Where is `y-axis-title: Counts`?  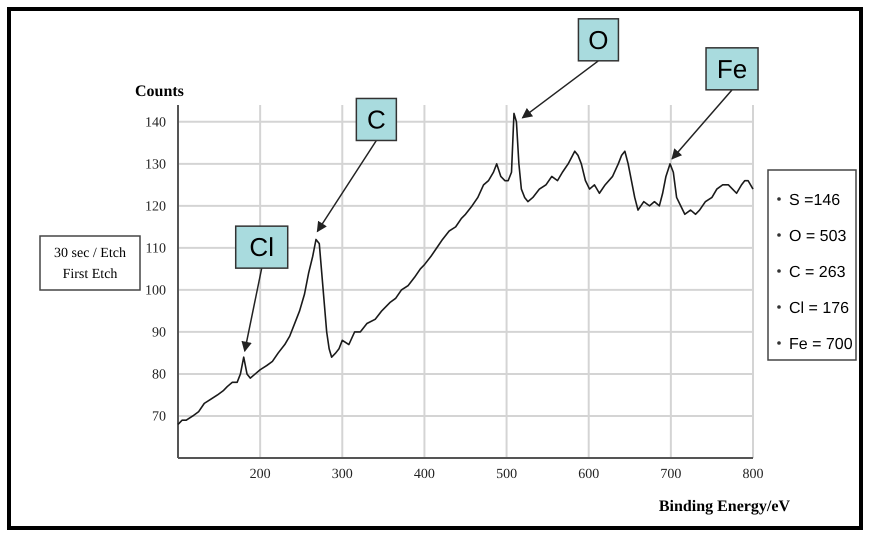
y-axis-title: Counts is located at coordinates (159, 91).